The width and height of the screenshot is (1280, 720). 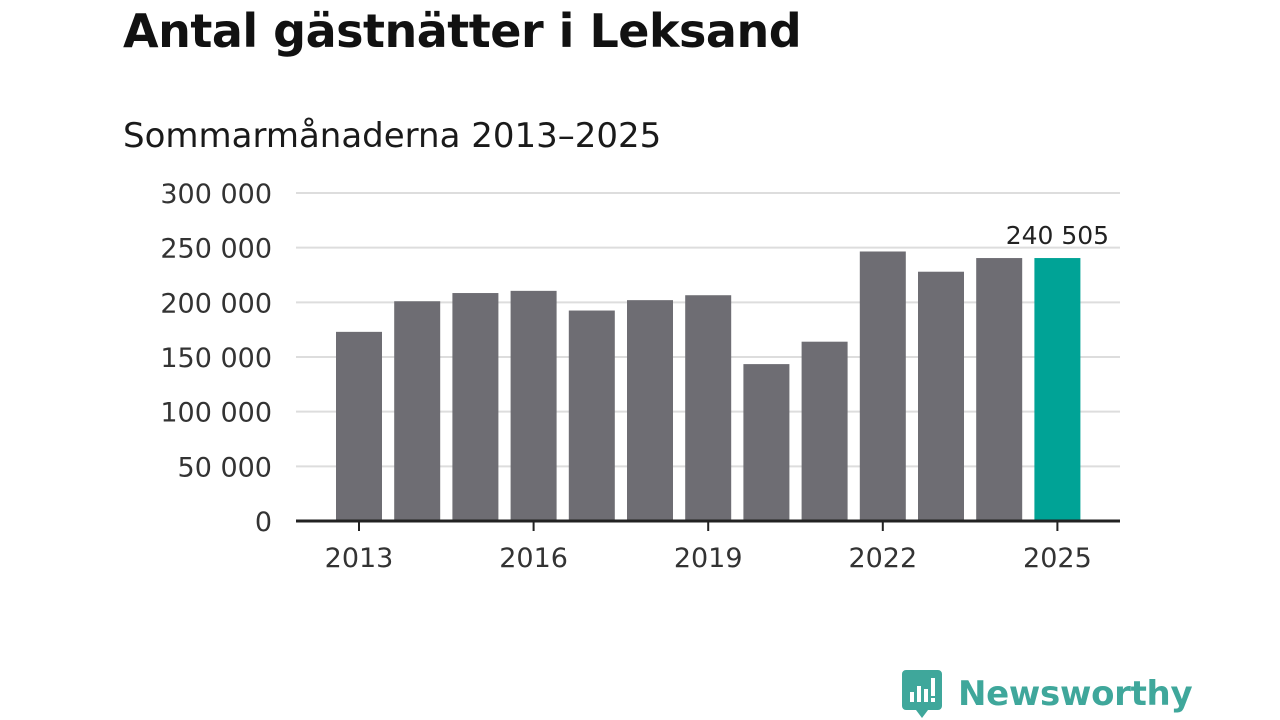 I want to click on bar-2024, so click(x=999, y=389).